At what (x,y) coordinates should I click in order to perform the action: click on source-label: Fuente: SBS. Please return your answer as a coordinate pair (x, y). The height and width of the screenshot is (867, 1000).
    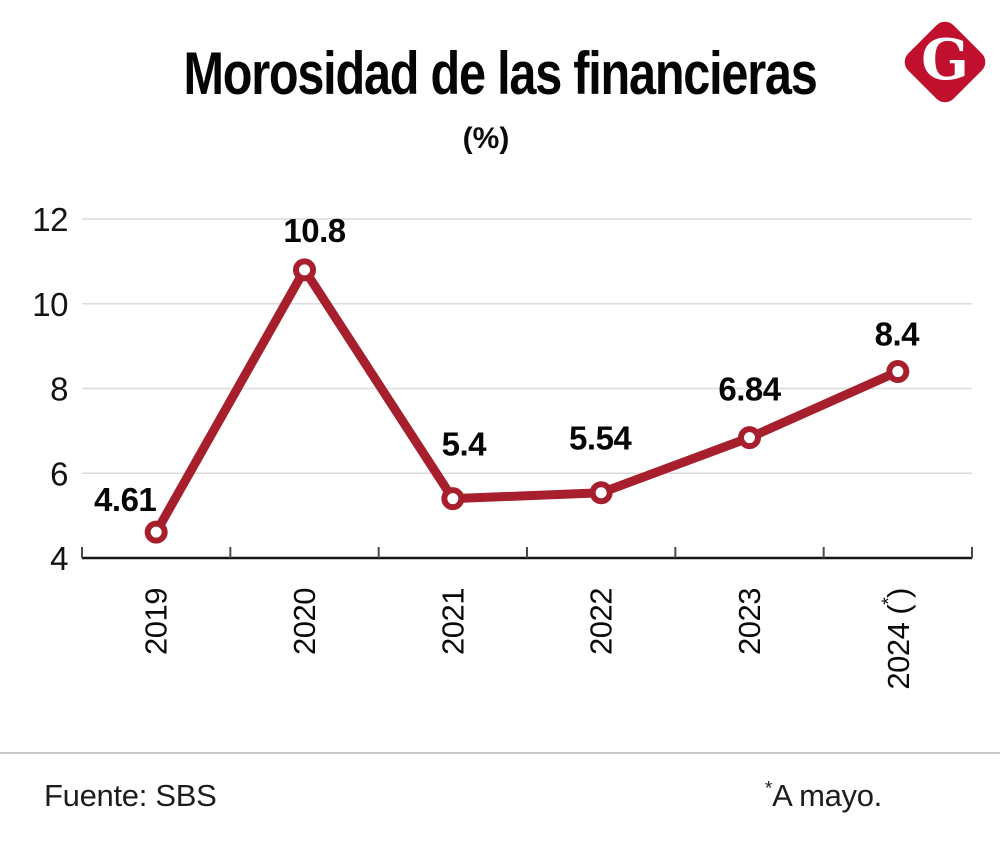
    Looking at the image, I should click on (130, 795).